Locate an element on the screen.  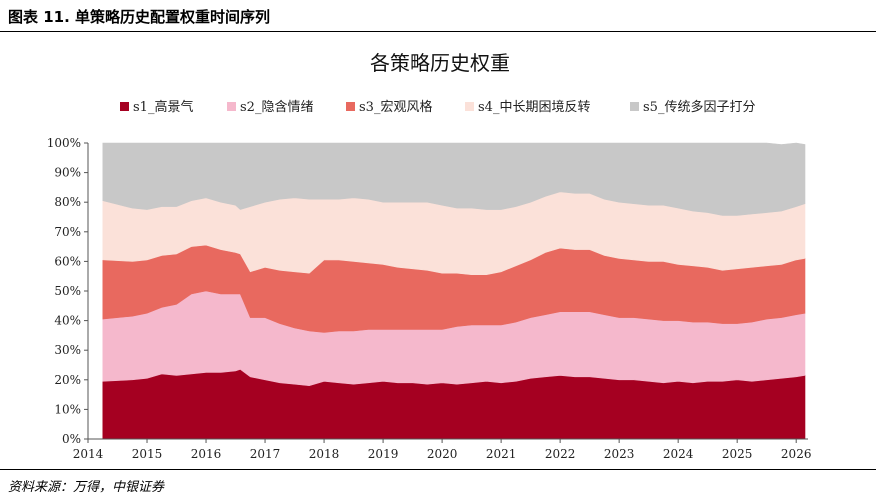
y-tick-label: 60% is located at coordinates (67, 261).